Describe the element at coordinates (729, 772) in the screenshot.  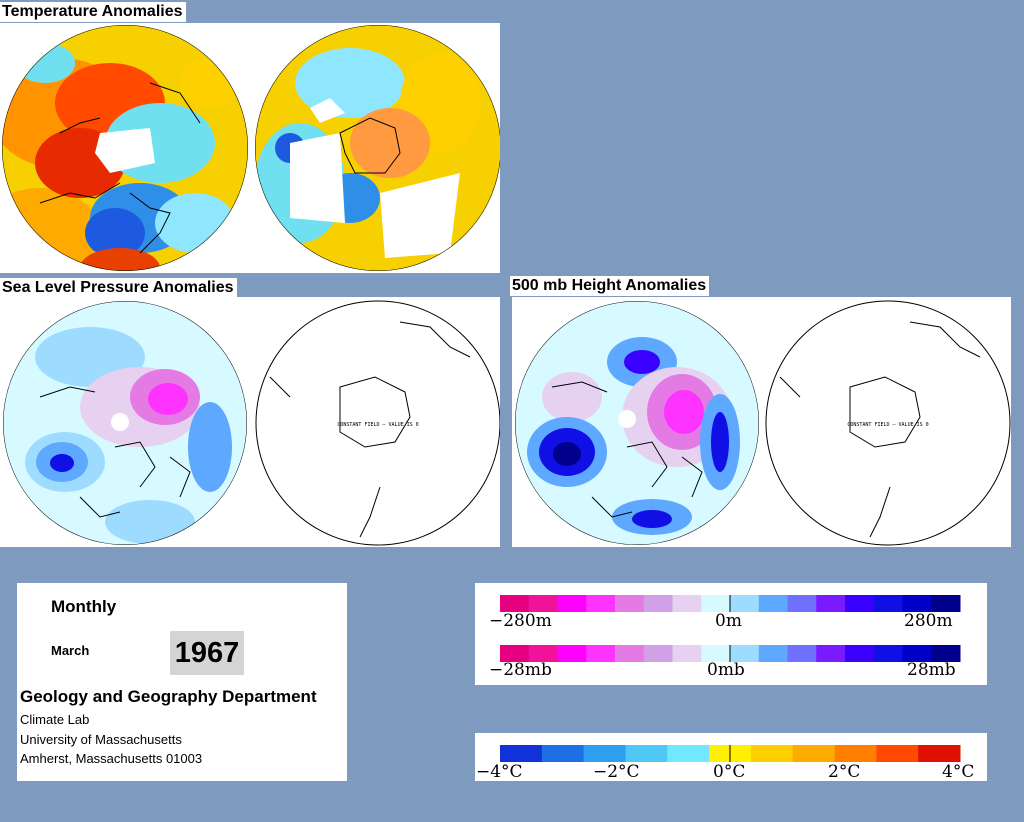
I see `temp-legend-label-0: 0°C` at that location.